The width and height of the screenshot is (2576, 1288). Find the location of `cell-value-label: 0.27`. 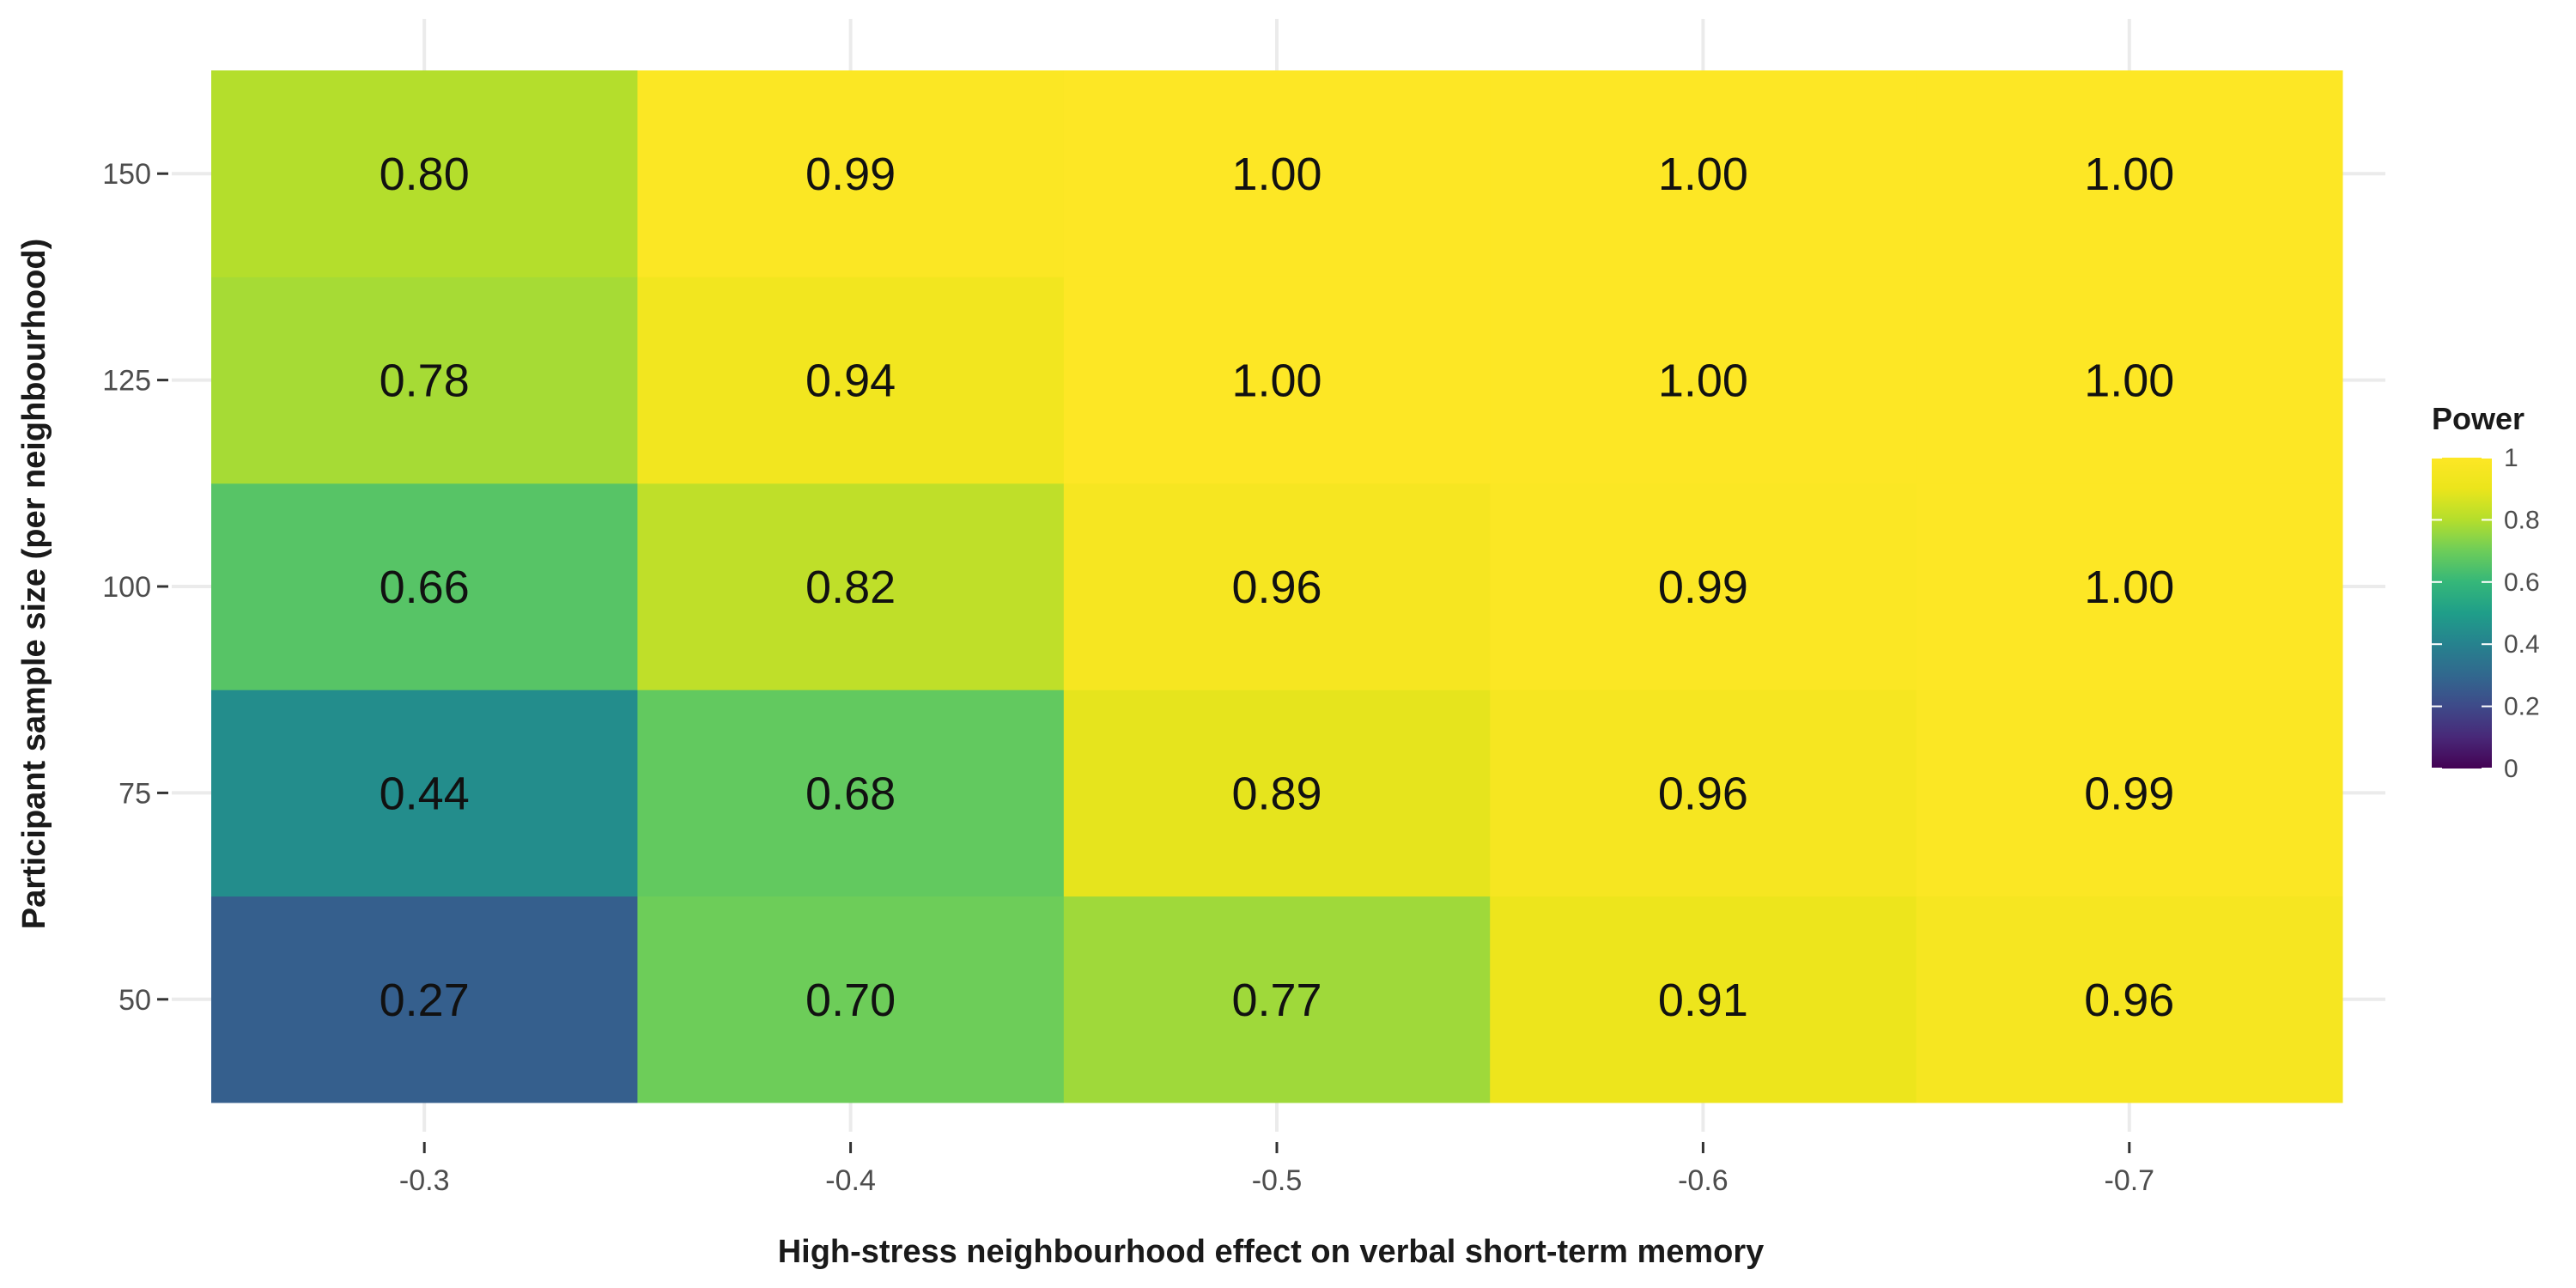

cell-value-label: 0.27 is located at coordinates (425, 1001).